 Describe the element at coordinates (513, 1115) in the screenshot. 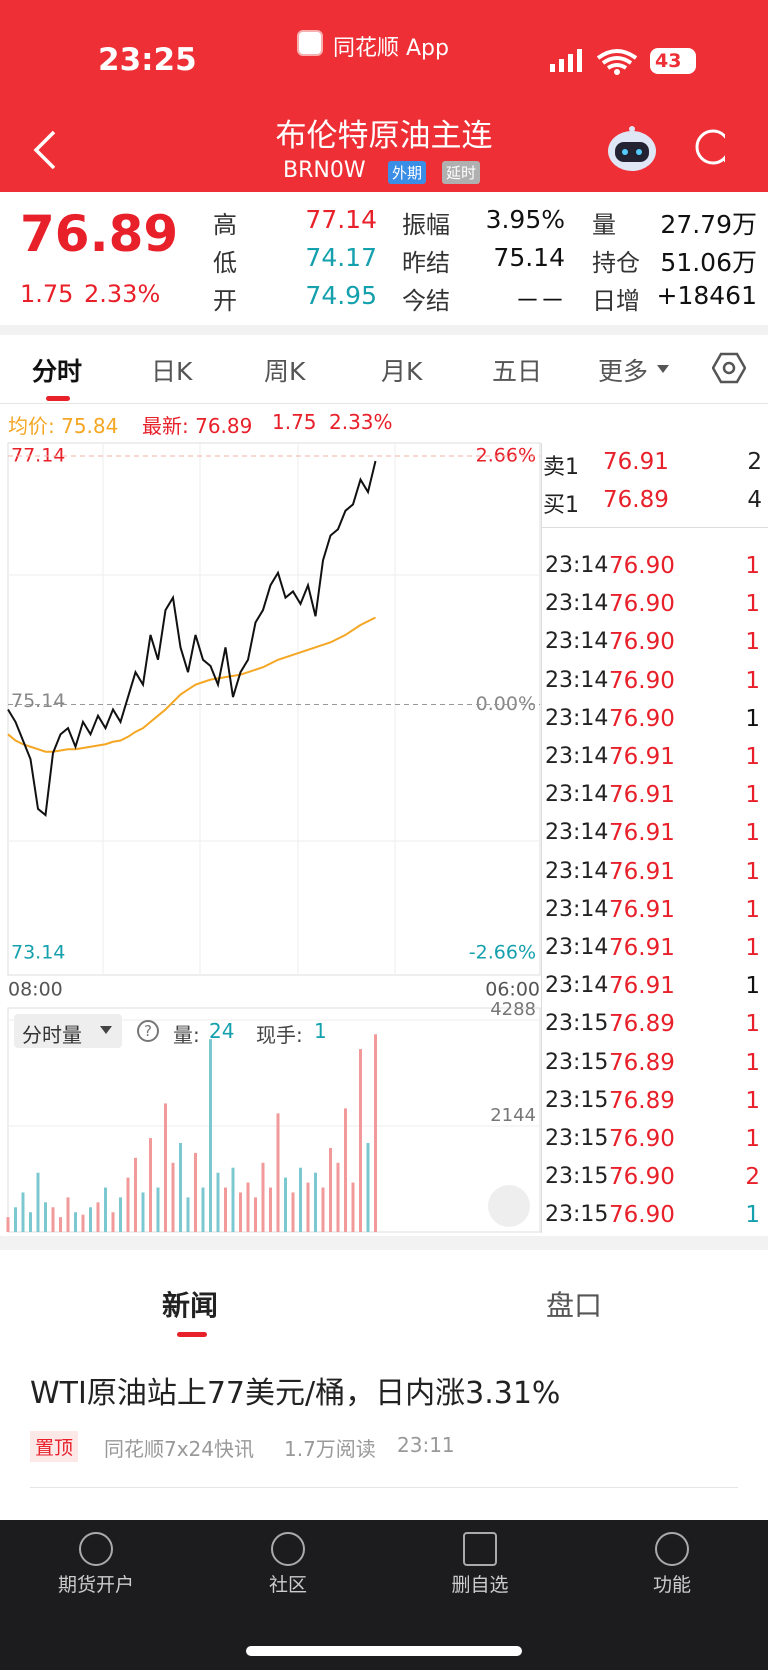

I see `y-tick-label: 2144` at that location.